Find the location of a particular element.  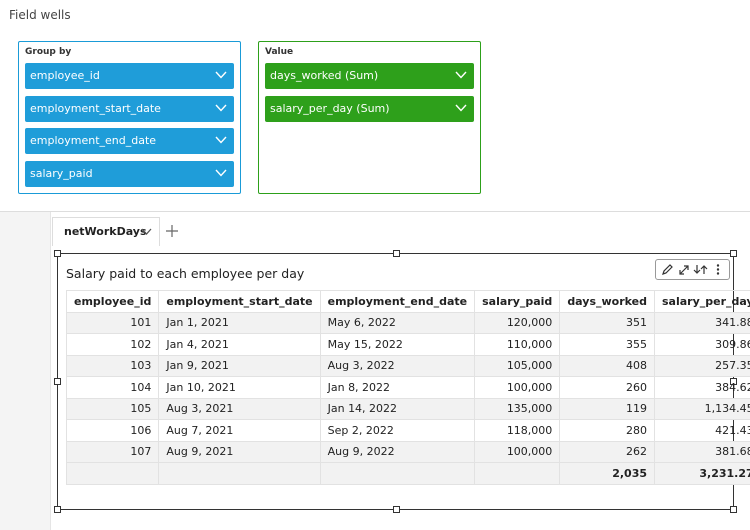

column-header: employee_id is located at coordinates (112, 301).